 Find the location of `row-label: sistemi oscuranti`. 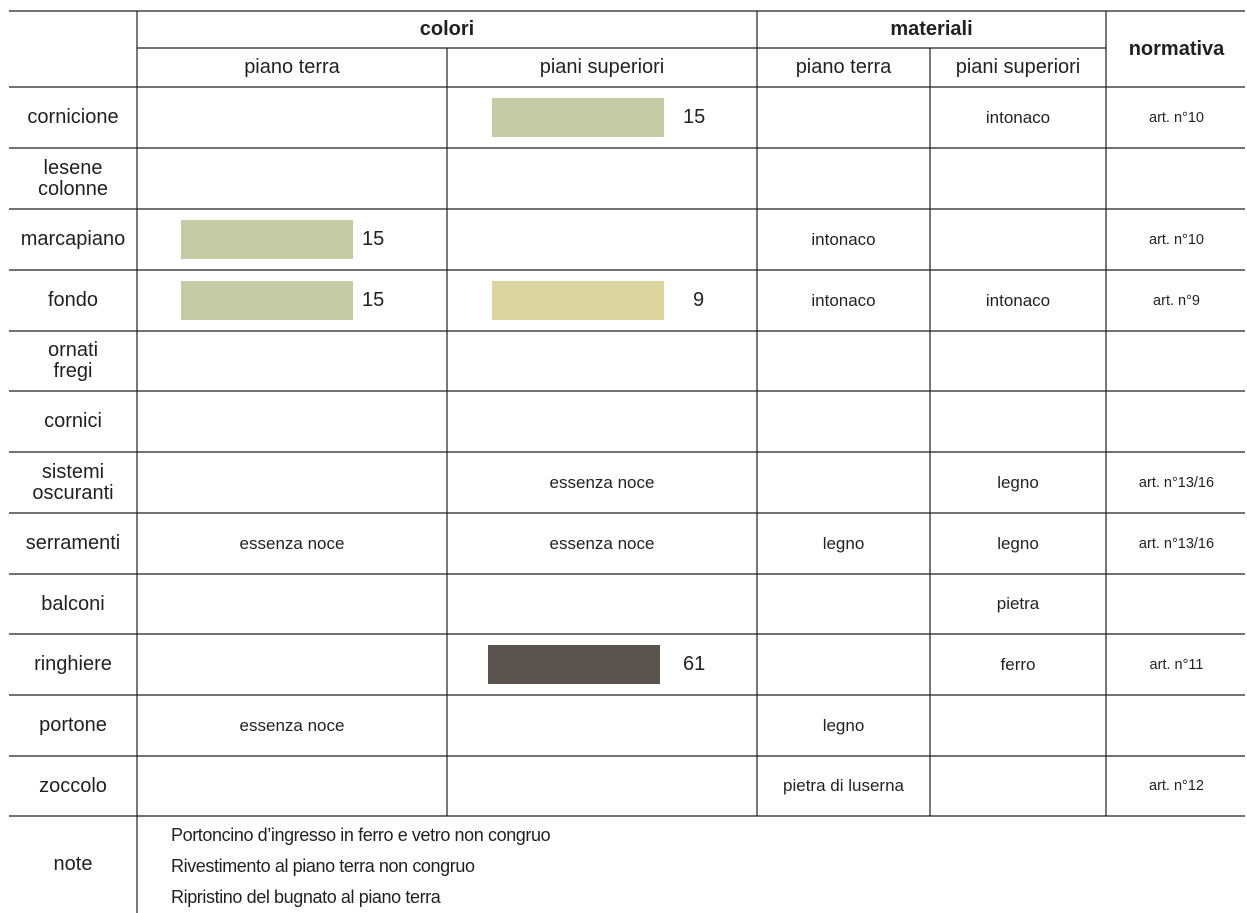

row-label: sistemi oscuranti is located at coordinates (73, 482).